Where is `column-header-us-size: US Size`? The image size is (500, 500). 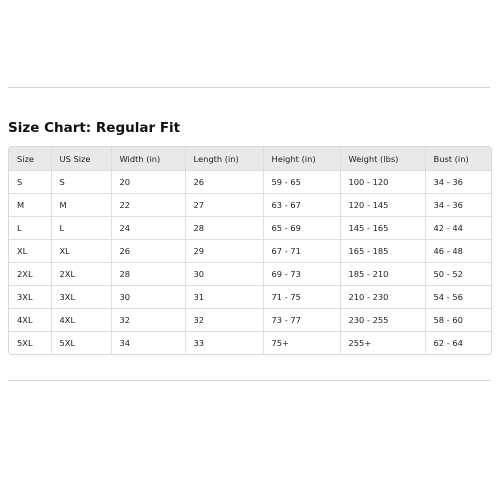
column-header-us-size: US Size is located at coordinates (81, 159).